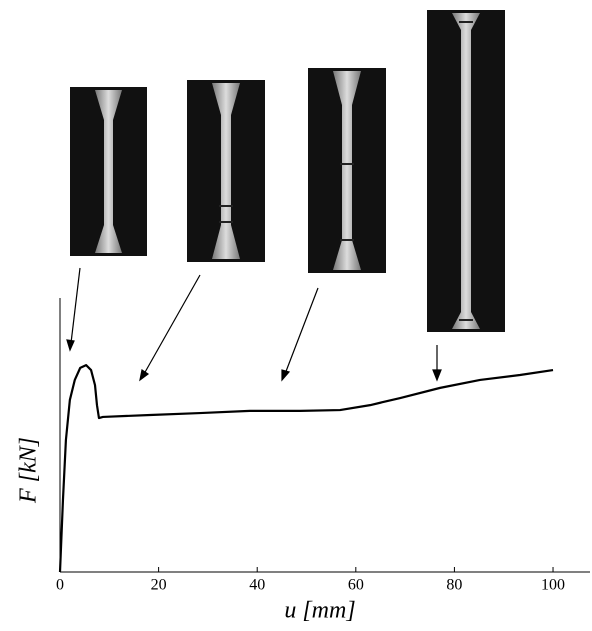 Image resolution: width=592 pixels, height=631 pixels. Describe the element at coordinates (60, 585) in the screenshot. I see `x-tick-label: 0` at that location.